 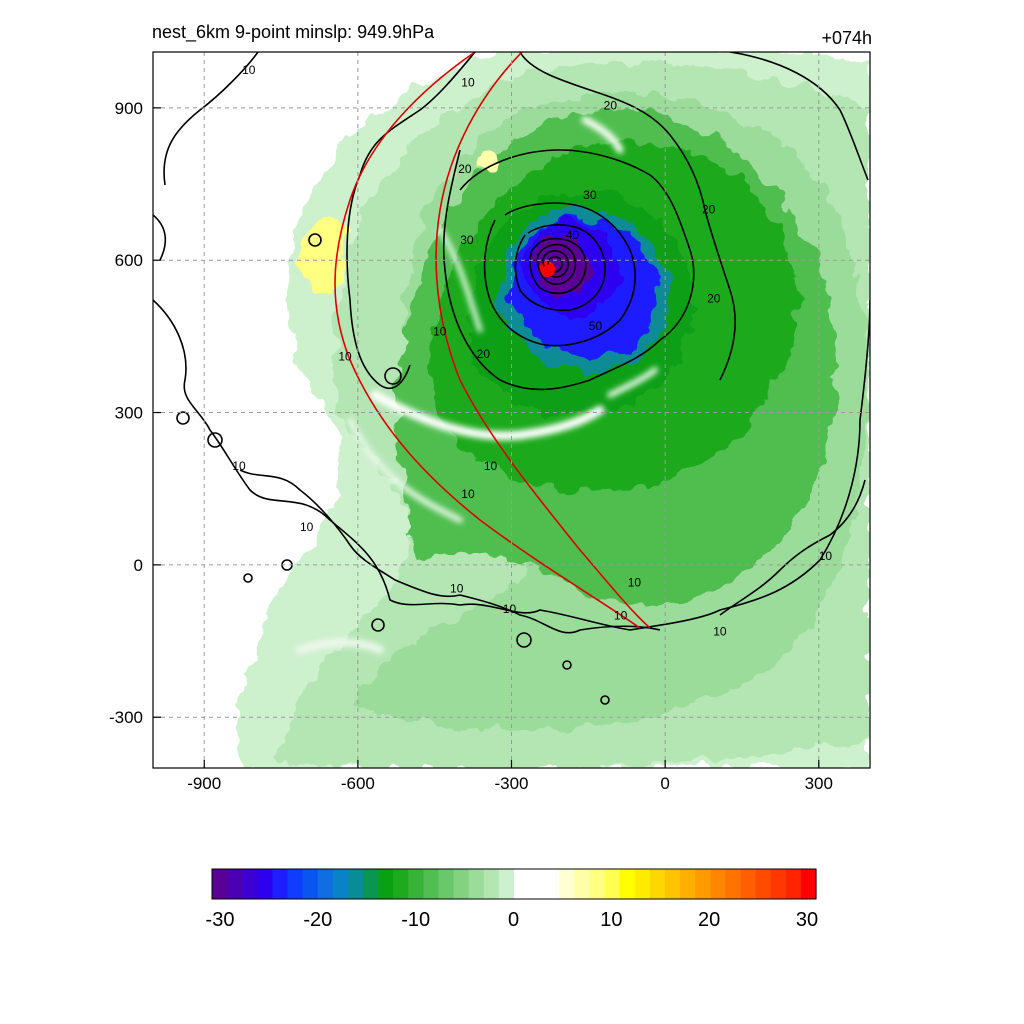 I want to click on colorbar-label: 20, so click(x=709, y=920).